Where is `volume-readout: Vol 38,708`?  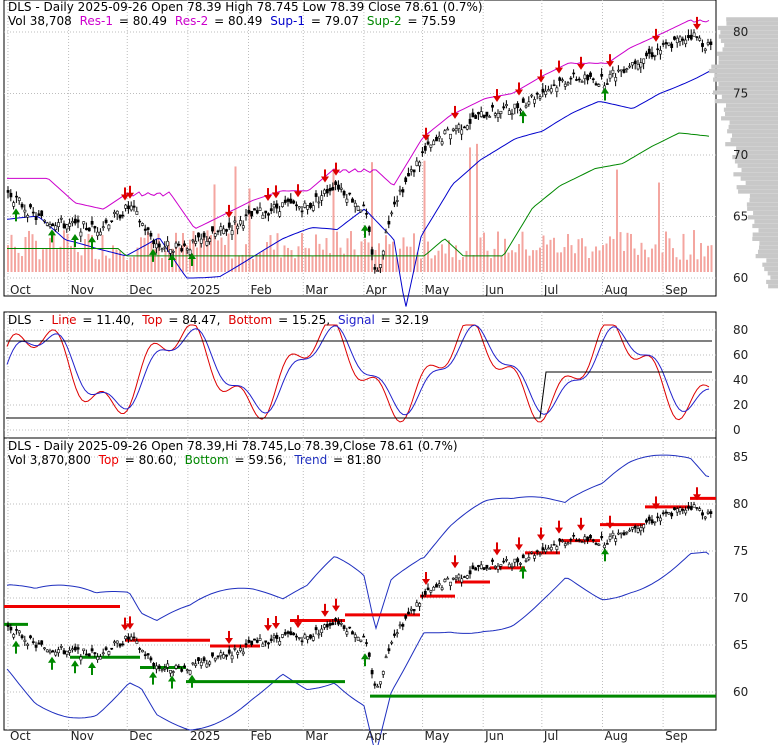
volume-readout: Vol 38,708 is located at coordinates (40, 21).